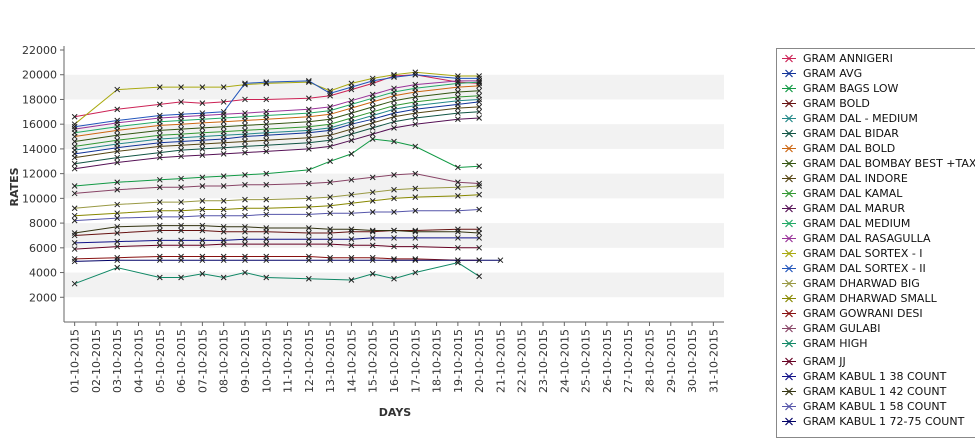  Describe the element at coordinates (876, 421) in the screenshot. I see `legend-item: GRAM KABUL 1 72-75 COUNT` at that location.